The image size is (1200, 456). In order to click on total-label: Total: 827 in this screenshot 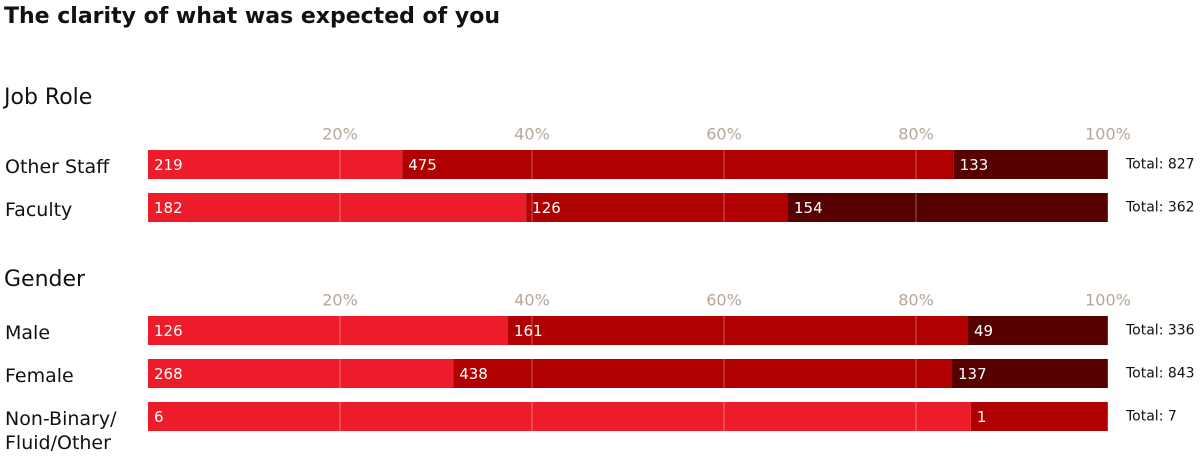, I will do `click(1160, 165)`.